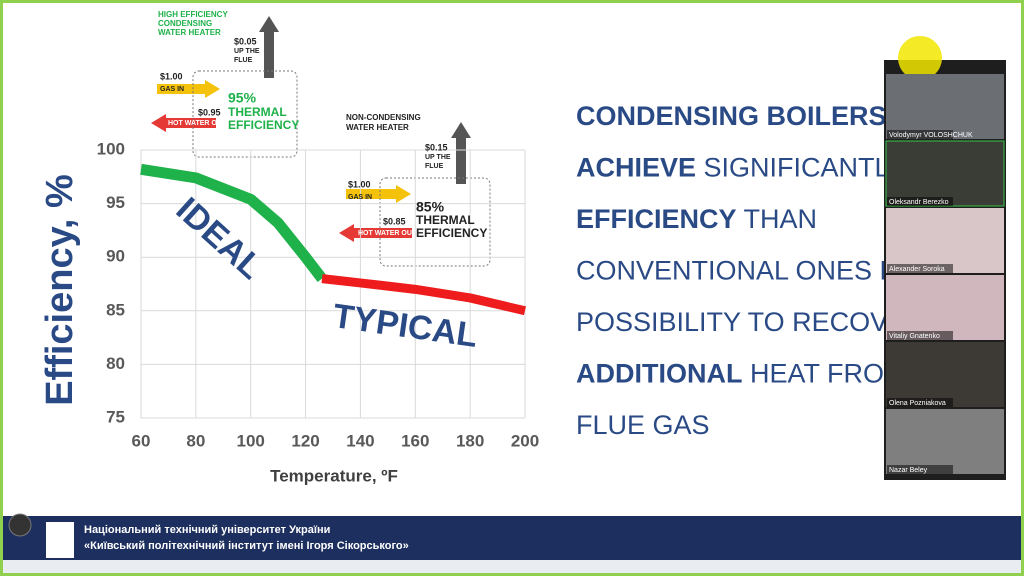 This screenshot has height=576, width=1024. I want to click on slide-text-line: ACHIEVE SIGNIFICANTLY, so click(741, 168).